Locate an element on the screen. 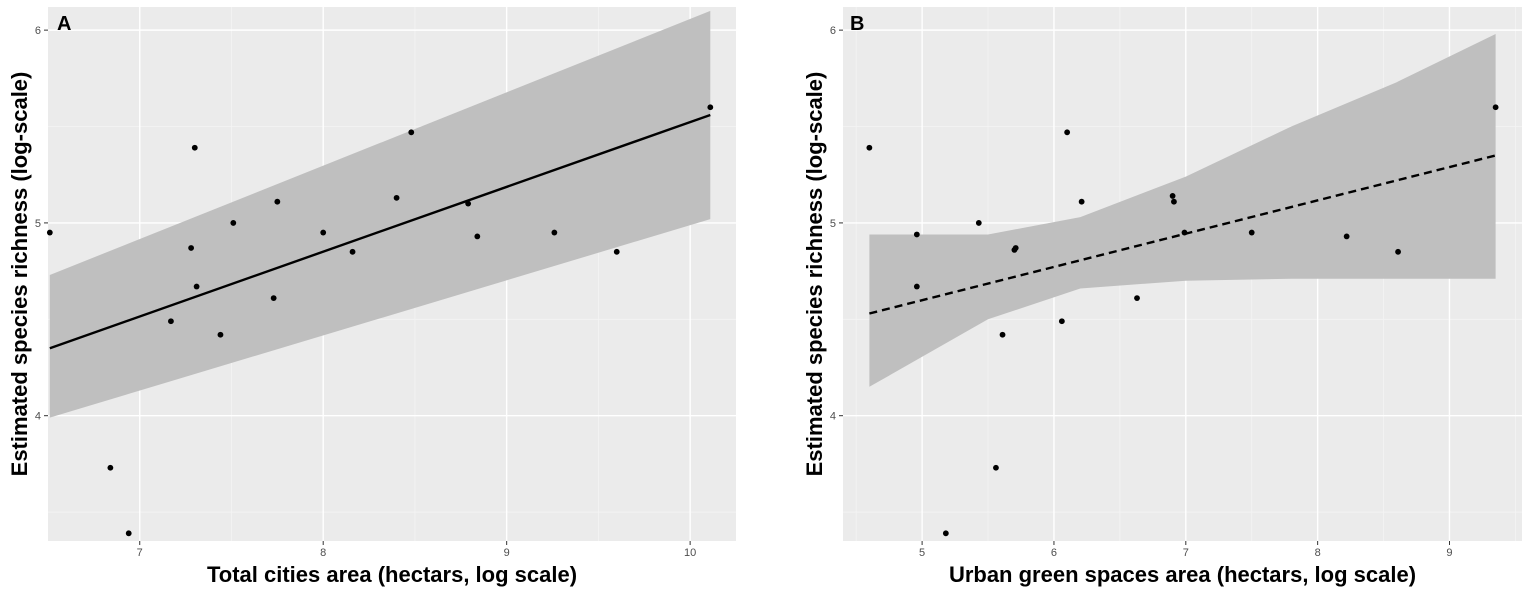 The width and height of the screenshot is (1529, 590). chart-1-x-tick-label: 7 is located at coordinates (1186, 553).